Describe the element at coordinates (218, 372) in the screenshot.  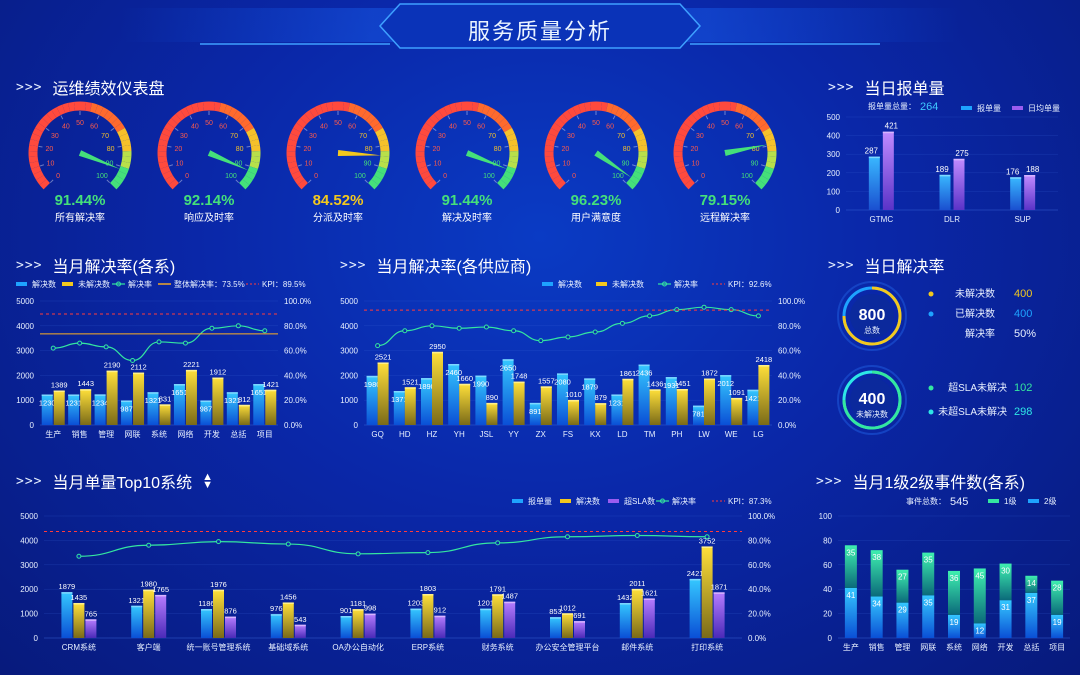
I see `data-label: 1912` at that location.